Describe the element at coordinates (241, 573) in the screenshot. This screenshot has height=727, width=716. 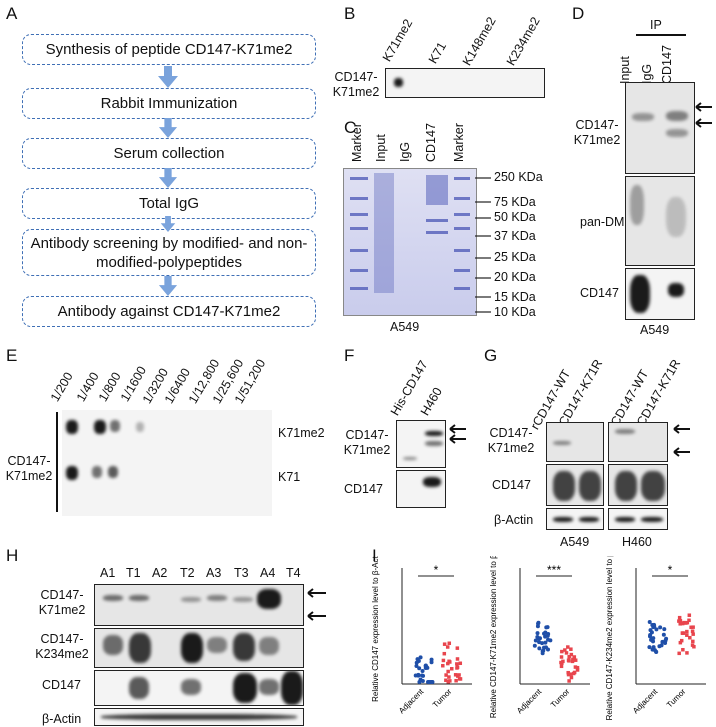
I see `lane-label: T3` at that location.